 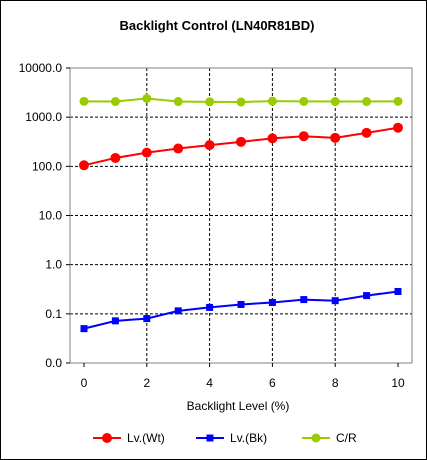 I want to click on x-tick-label: 6, so click(x=272, y=383).